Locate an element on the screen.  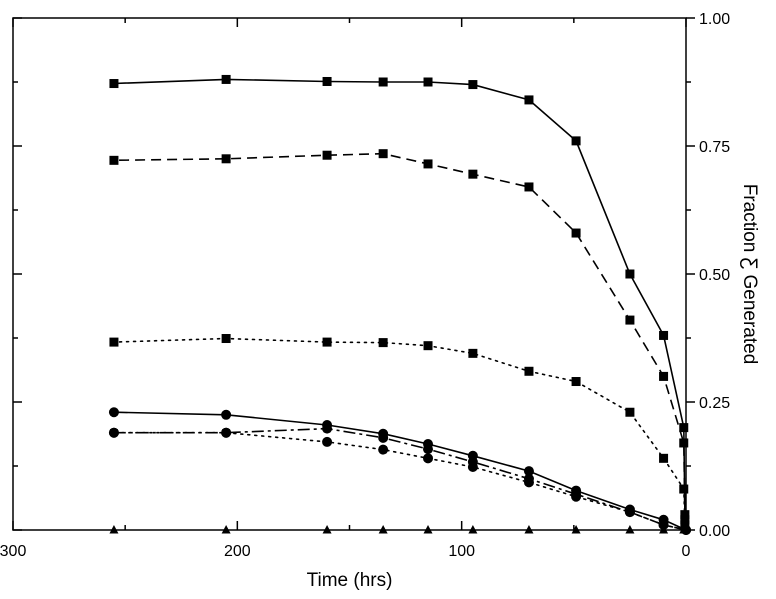
y-axis-title: Fraction Ƹ Generated is located at coordinates (749, 274).